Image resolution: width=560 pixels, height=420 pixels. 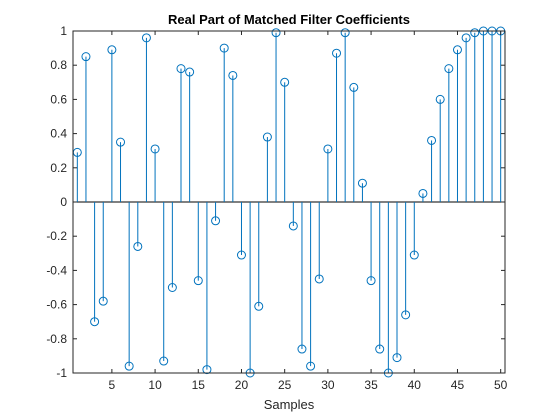 What do you see at coordinates (63, 202) in the screenshot?
I see `y-tick-label: 0` at bounding box center [63, 202].